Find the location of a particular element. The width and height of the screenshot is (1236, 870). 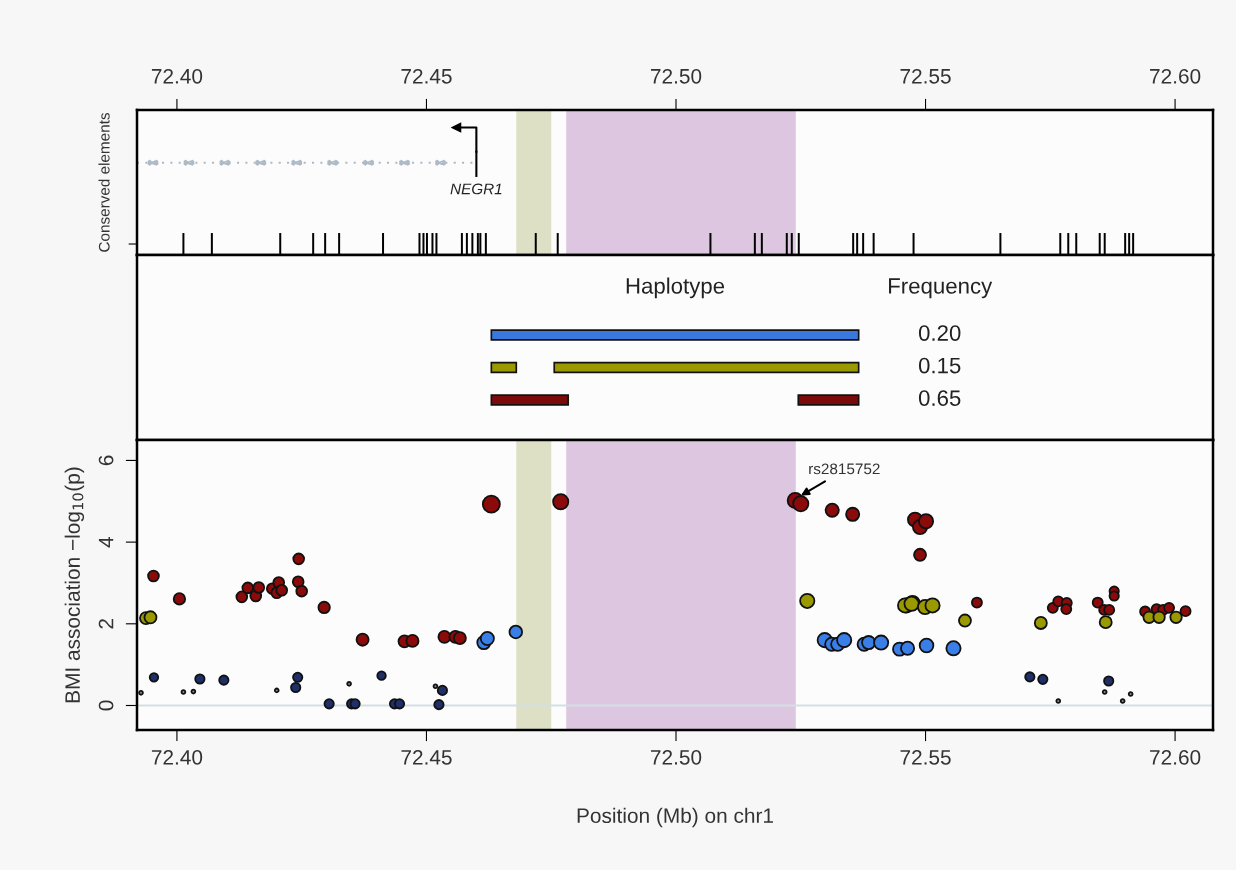

y-tick-label: 4 is located at coordinates (106, 542).